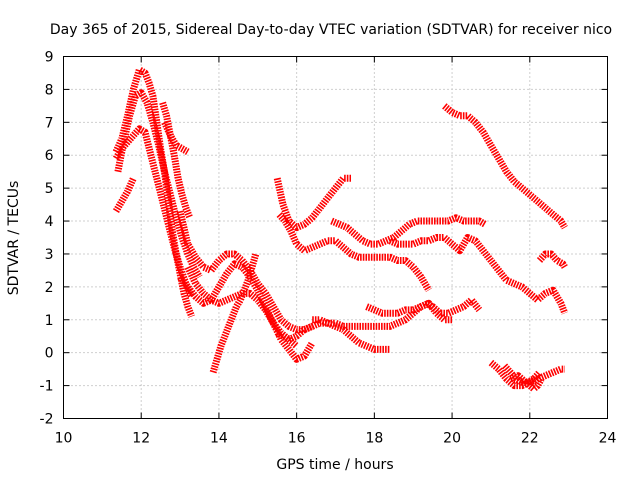 The height and width of the screenshot is (480, 640). What do you see at coordinates (49, 354) in the screenshot?
I see `y-tick-label: 0` at bounding box center [49, 354].